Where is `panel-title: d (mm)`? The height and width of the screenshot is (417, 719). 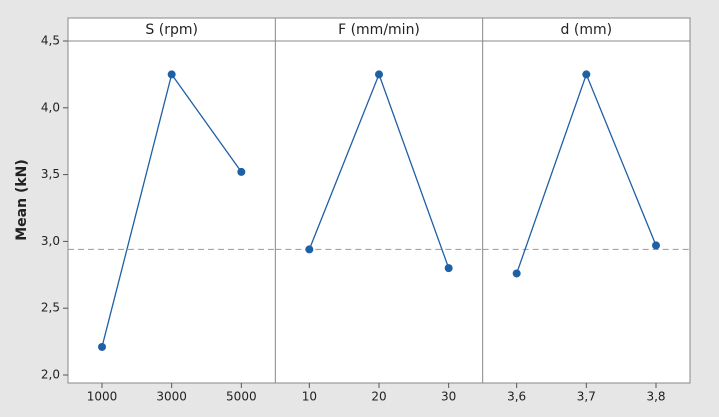 panel-title: d (mm) is located at coordinates (587, 30).